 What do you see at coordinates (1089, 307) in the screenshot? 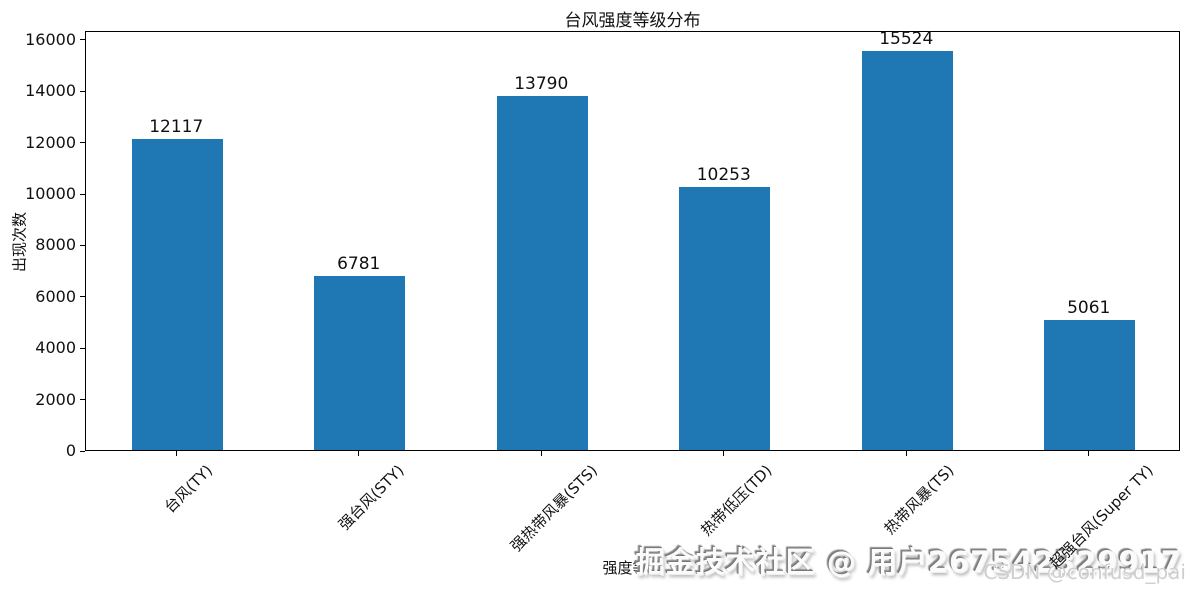
I see `bar-value-label: 5061` at bounding box center [1089, 307].